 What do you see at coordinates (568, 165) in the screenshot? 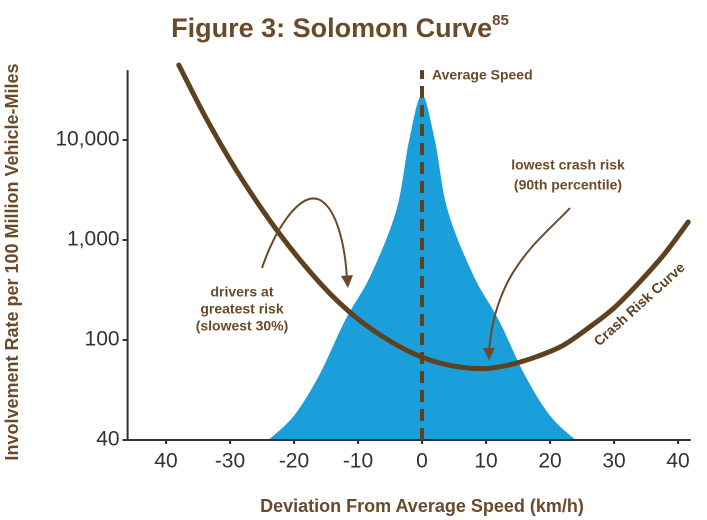
I see `annotation: lowest crash risk` at bounding box center [568, 165].